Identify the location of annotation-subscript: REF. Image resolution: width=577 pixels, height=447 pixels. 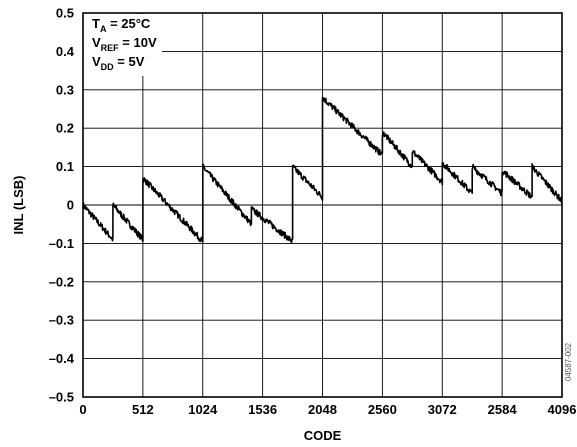
(110, 48).